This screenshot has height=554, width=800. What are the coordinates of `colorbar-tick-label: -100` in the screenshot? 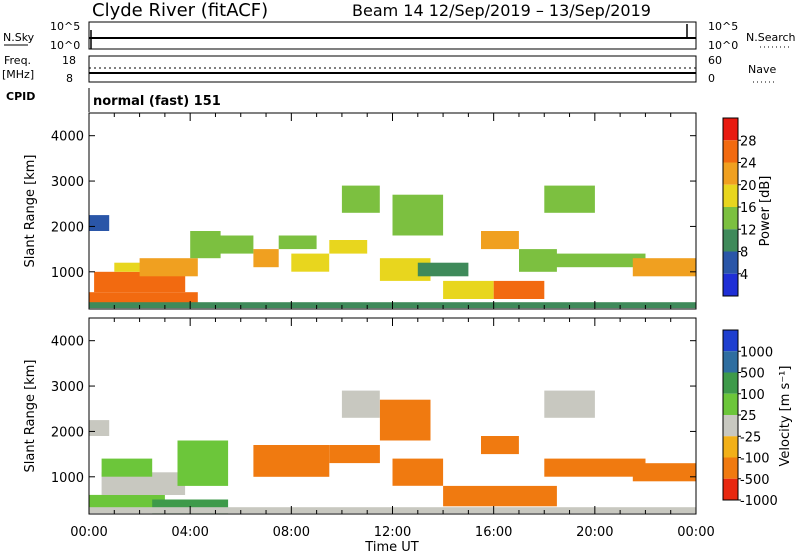 It's located at (755, 459).